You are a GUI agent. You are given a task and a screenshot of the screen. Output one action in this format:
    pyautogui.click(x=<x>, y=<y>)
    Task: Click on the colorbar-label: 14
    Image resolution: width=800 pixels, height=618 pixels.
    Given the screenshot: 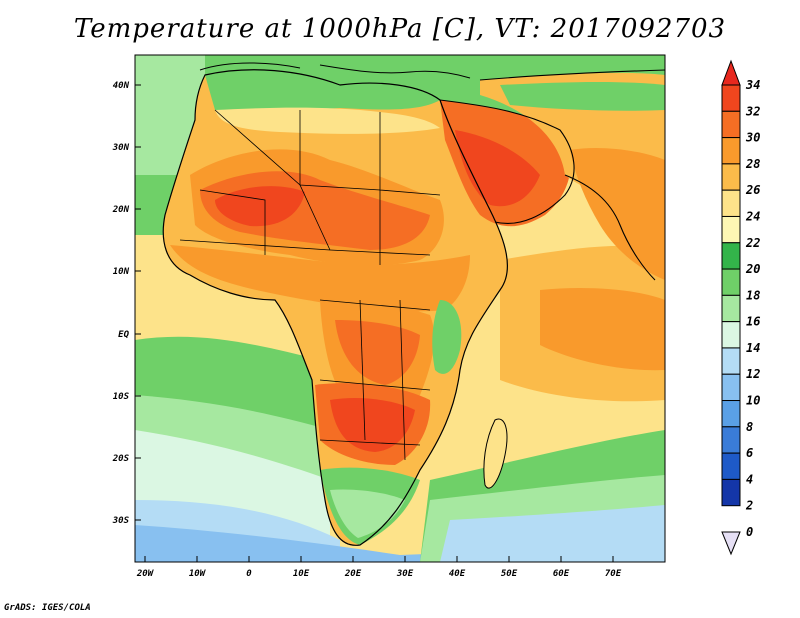 What is the action you would take?
    pyautogui.click(x=753, y=348)
    